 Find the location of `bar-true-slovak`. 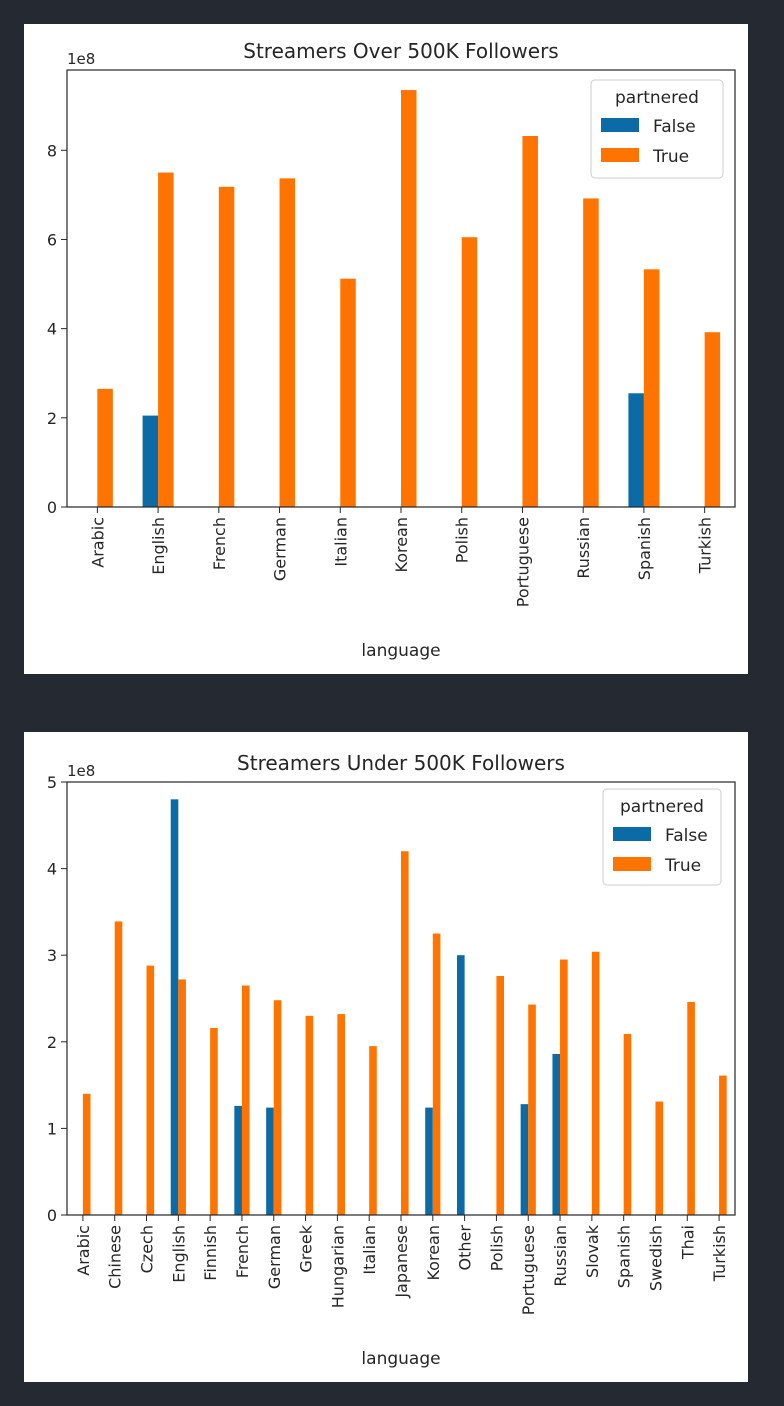

bar-true-slovak is located at coordinates (595, 1083).